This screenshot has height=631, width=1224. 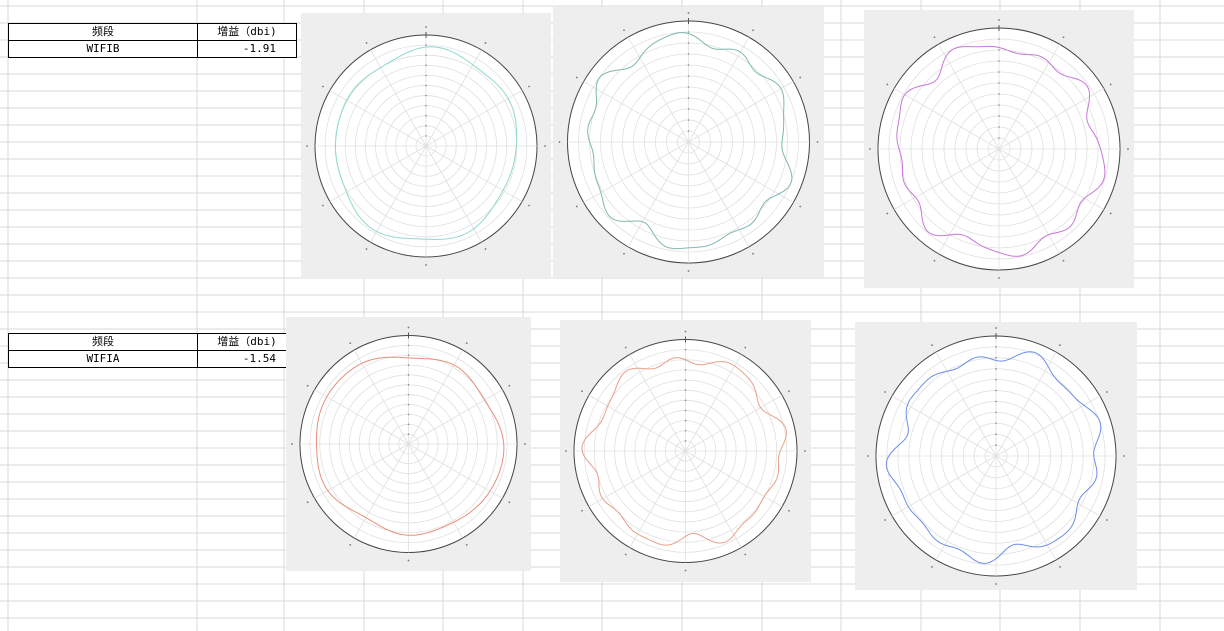 I want to click on band-cell: WIFIA, so click(x=103, y=359).